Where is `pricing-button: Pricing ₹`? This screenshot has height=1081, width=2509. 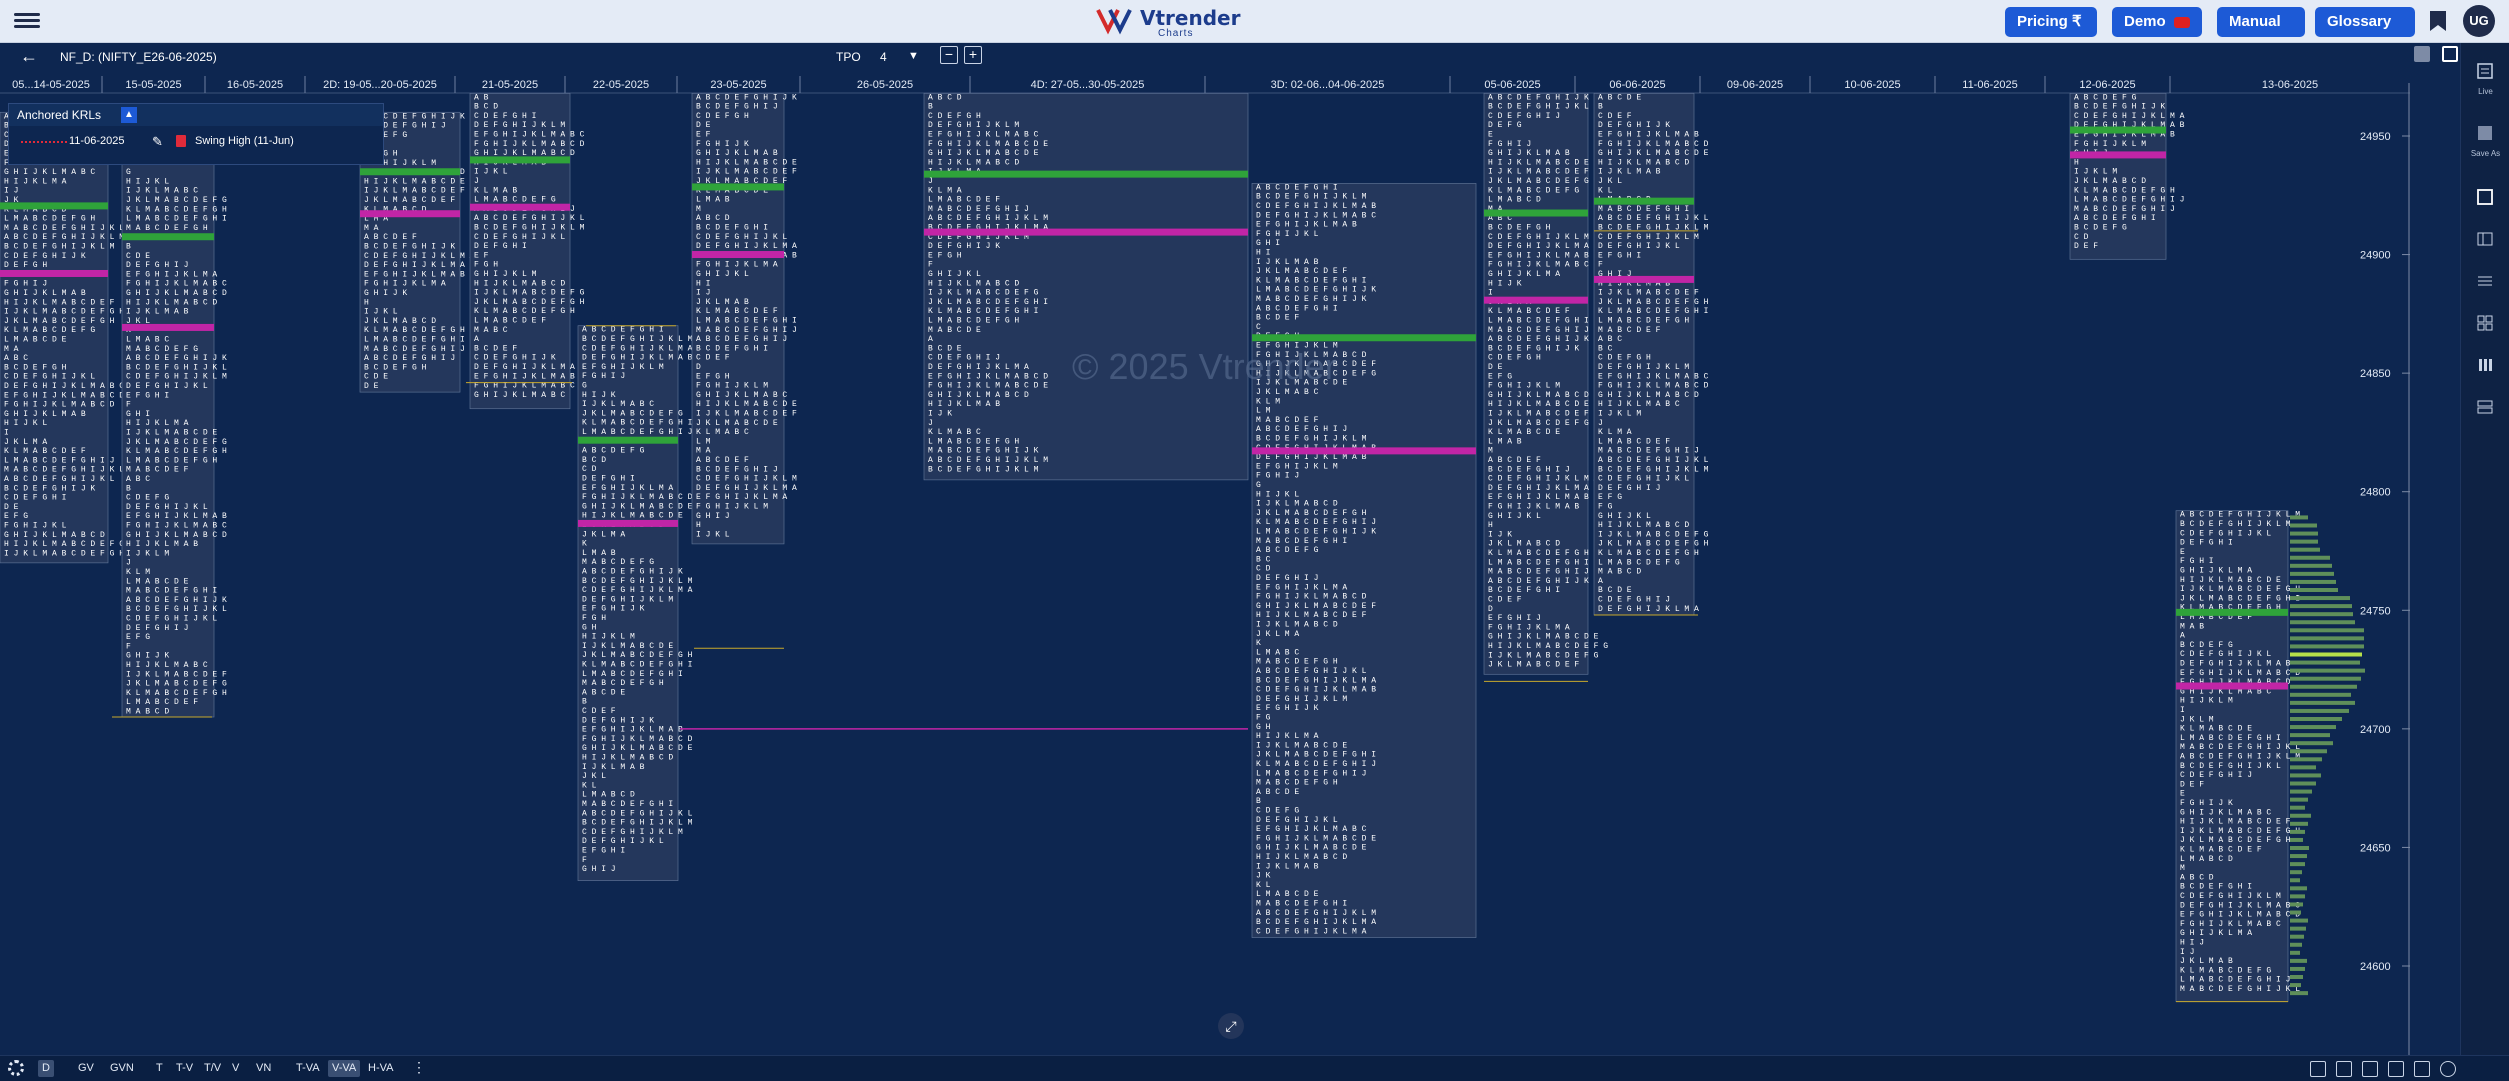 pricing-button: Pricing ₹ is located at coordinates (2051, 22).